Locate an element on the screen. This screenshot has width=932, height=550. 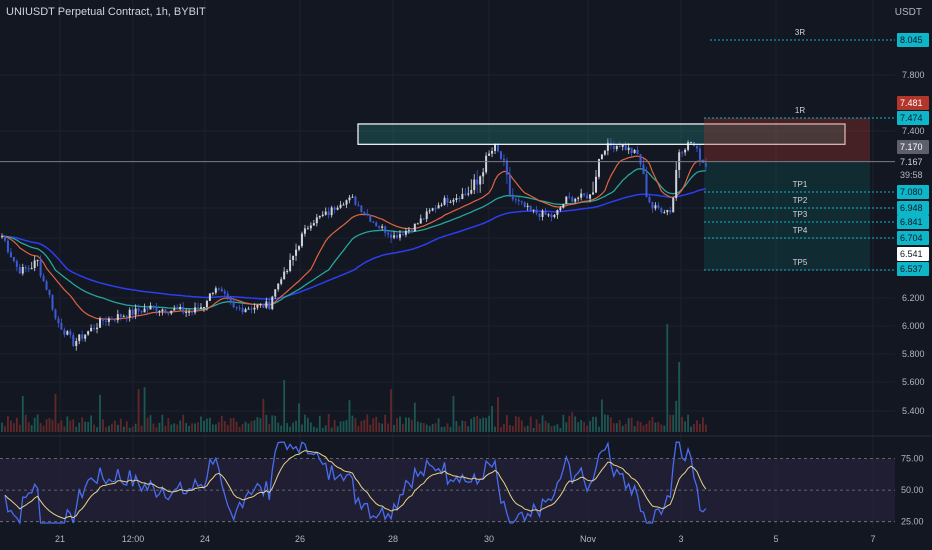
level-label: TP2 is located at coordinates (800, 200).